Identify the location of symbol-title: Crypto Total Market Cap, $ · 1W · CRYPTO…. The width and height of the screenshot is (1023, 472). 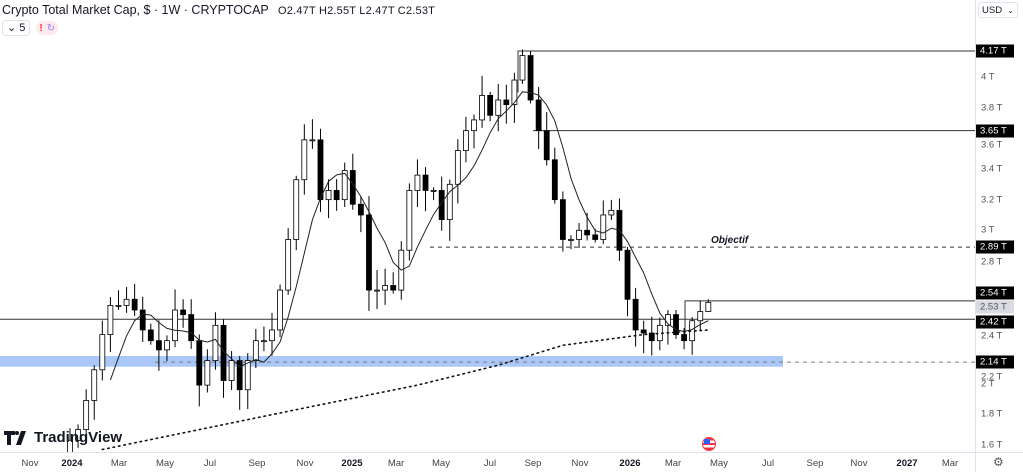
(135, 10).